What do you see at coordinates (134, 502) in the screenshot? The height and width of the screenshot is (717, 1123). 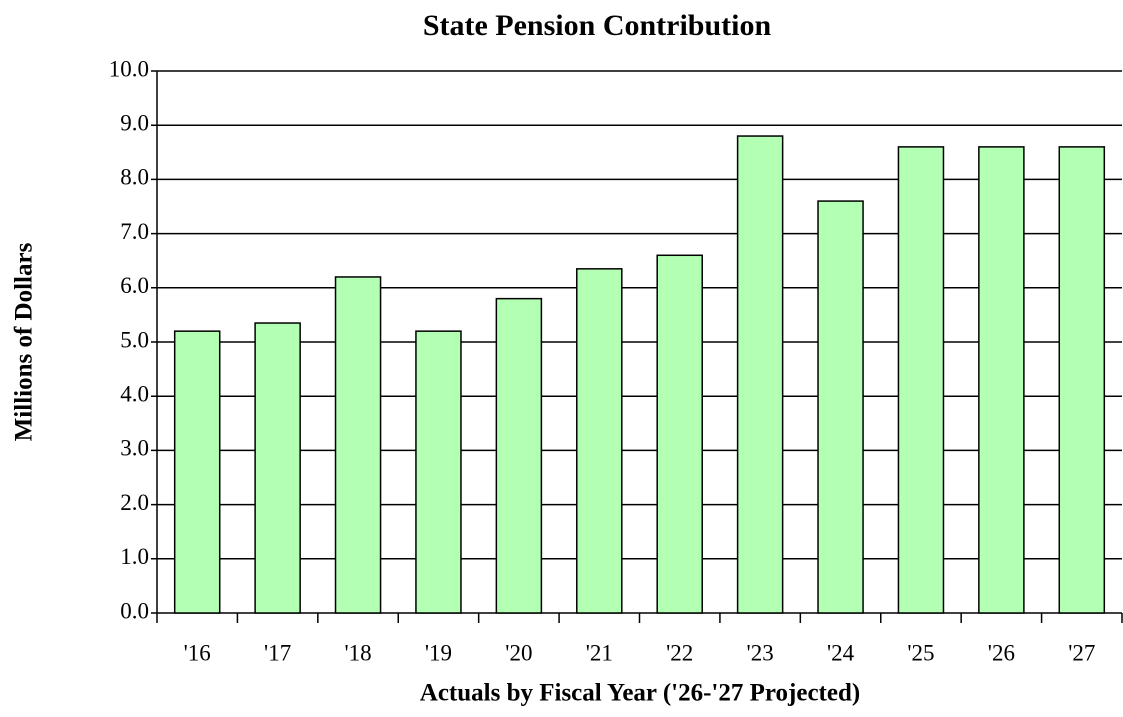 I see `y-tick-label: 2.0` at bounding box center [134, 502].